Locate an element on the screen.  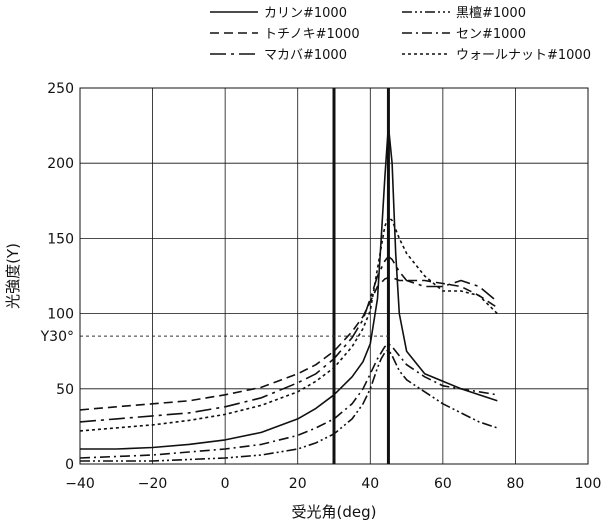
y-tick-label: 200 is located at coordinates (60, 164).